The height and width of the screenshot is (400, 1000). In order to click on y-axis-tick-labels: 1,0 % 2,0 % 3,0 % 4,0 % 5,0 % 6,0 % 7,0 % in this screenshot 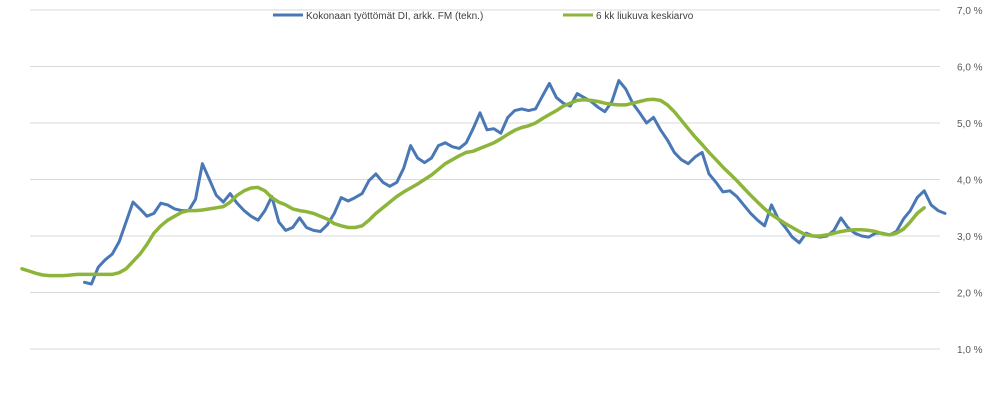, I will do `click(970, 181)`.